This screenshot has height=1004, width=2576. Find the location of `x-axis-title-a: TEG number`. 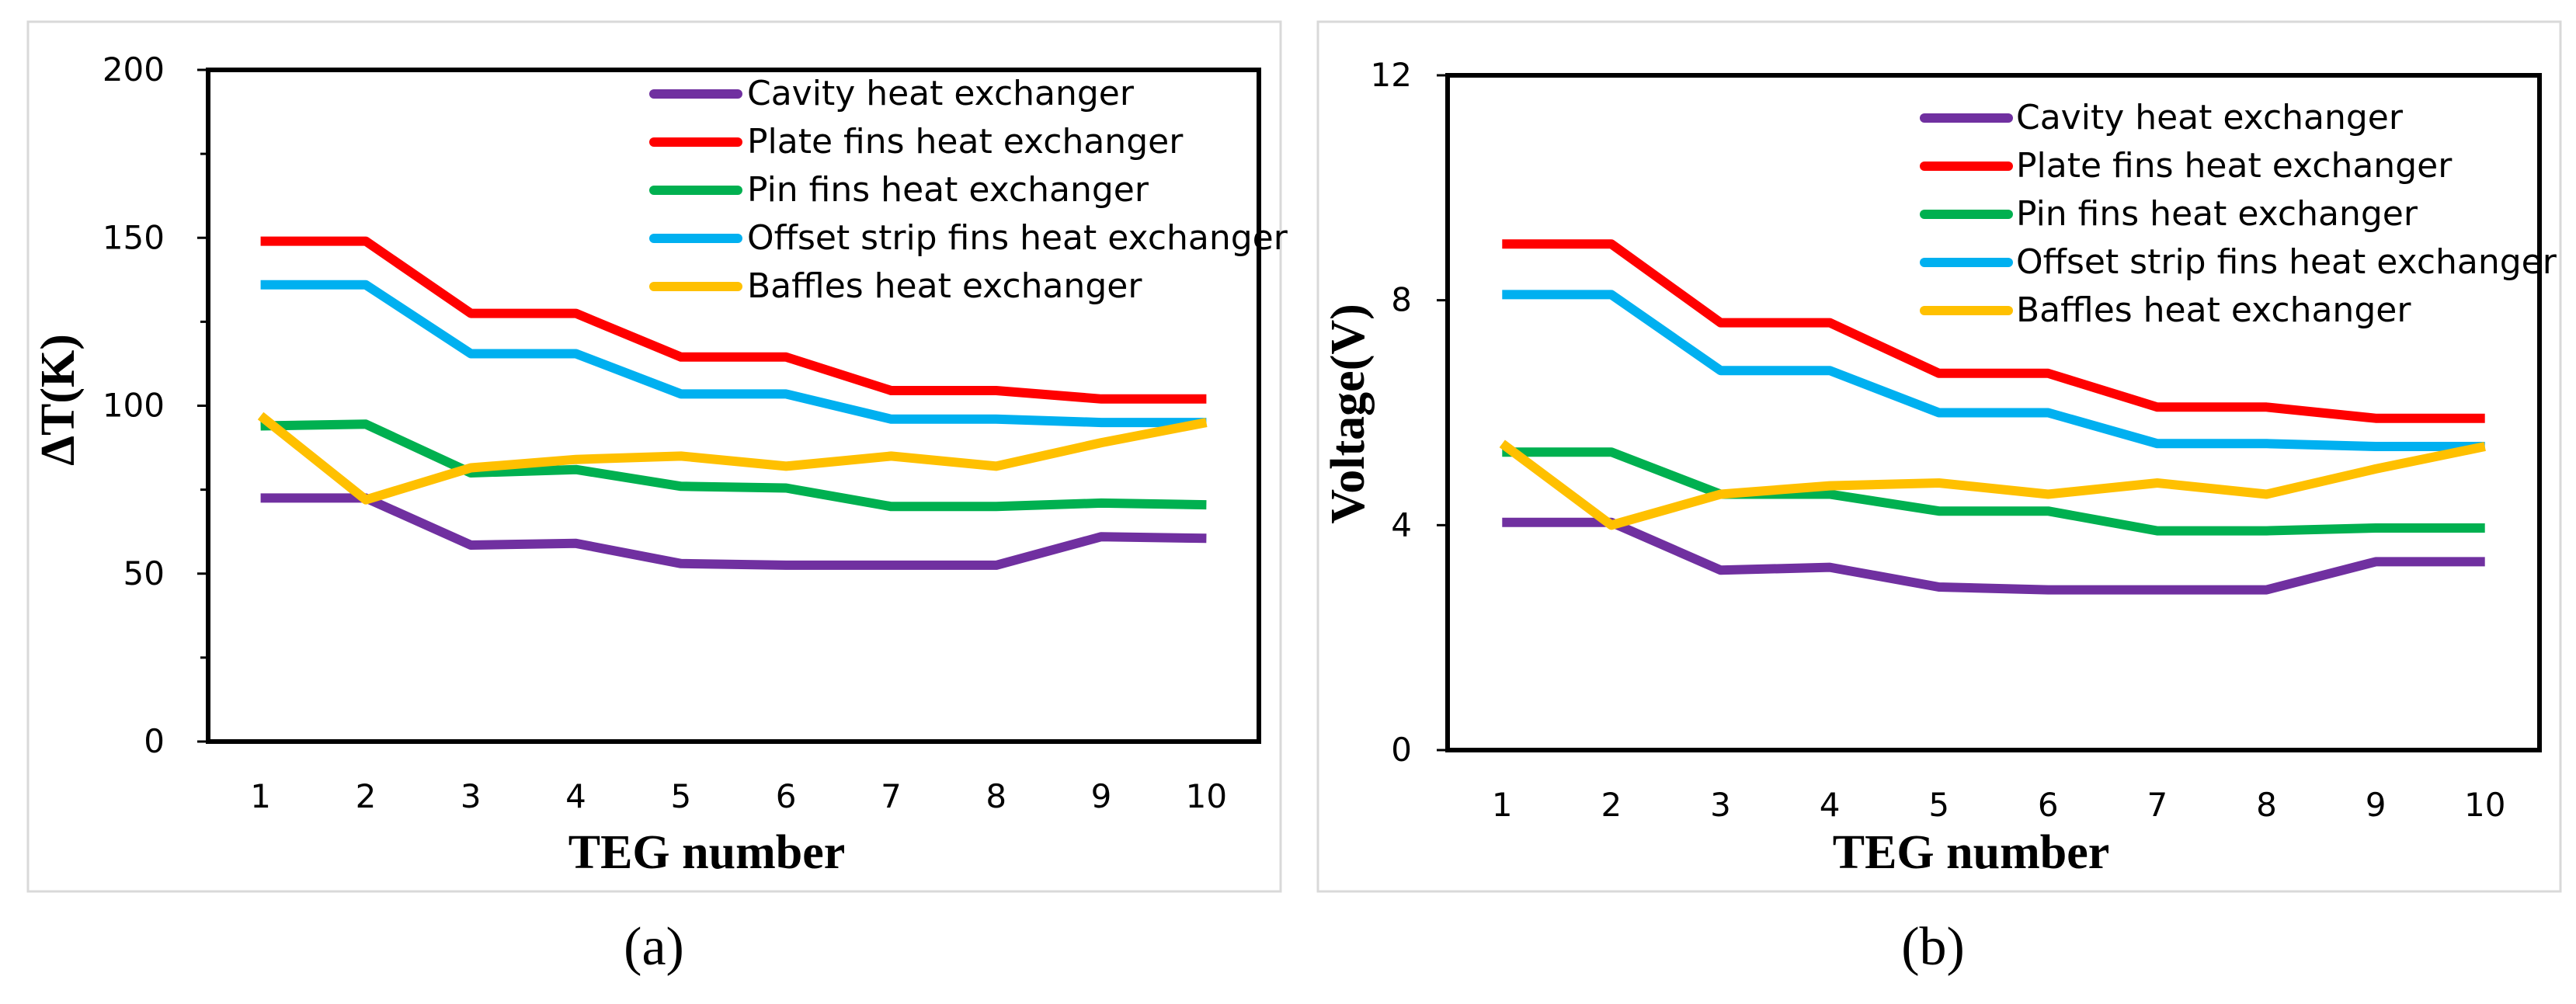

x-axis-title-a: TEG number is located at coordinates (707, 852).